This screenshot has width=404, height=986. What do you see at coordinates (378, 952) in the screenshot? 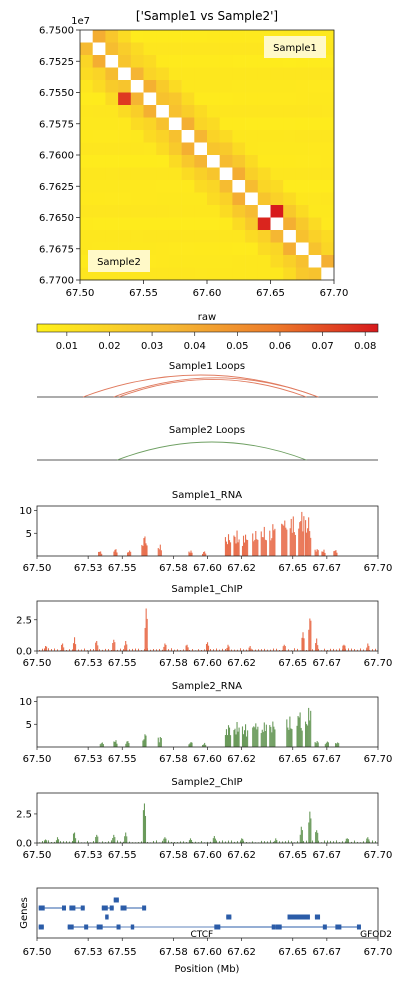
I see `genes-x-tick-label: 67.70` at bounding box center [378, 952].